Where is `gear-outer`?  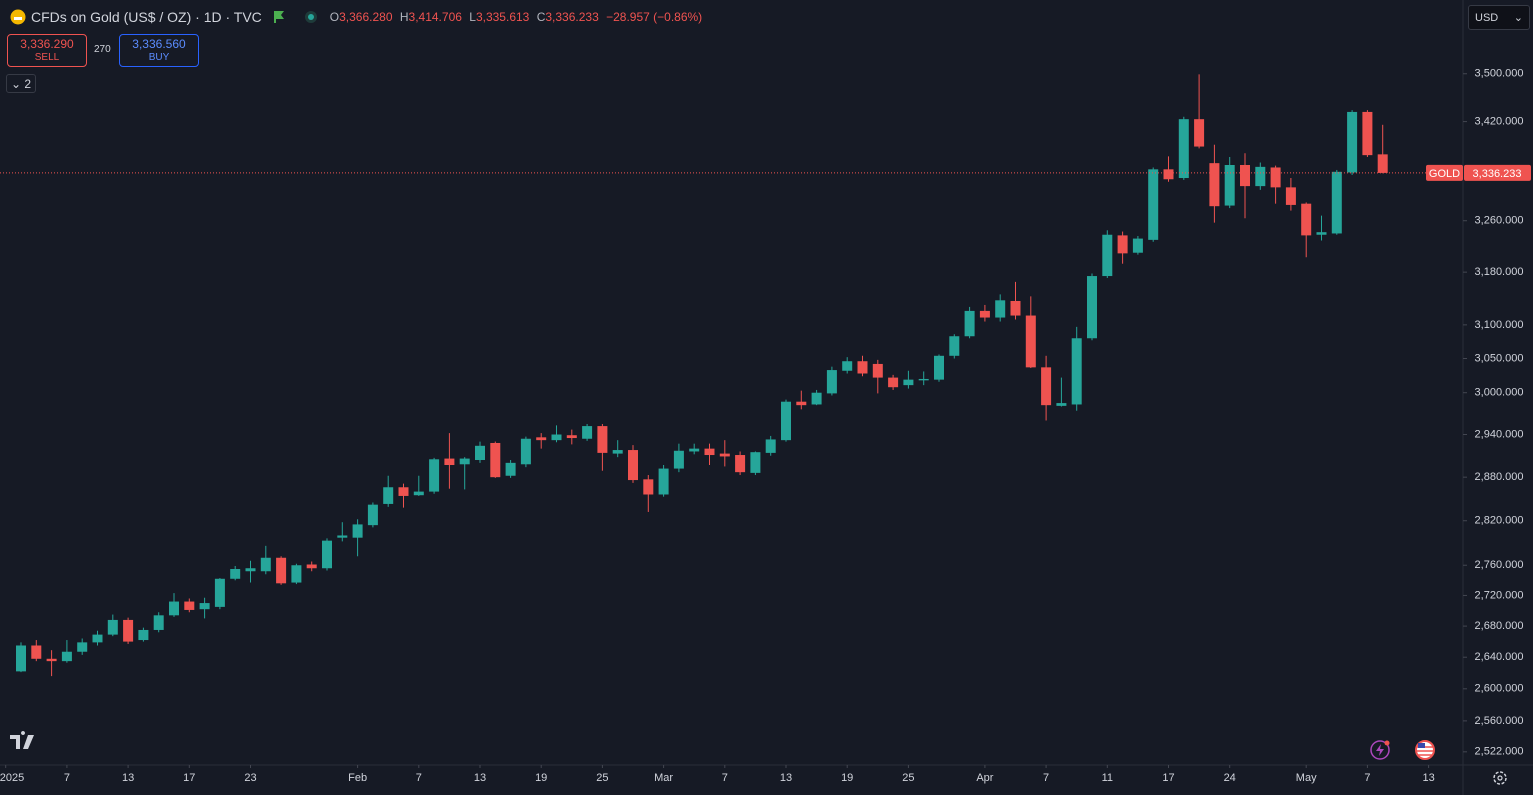
gear-outer is located at coordinates (1500, 778).